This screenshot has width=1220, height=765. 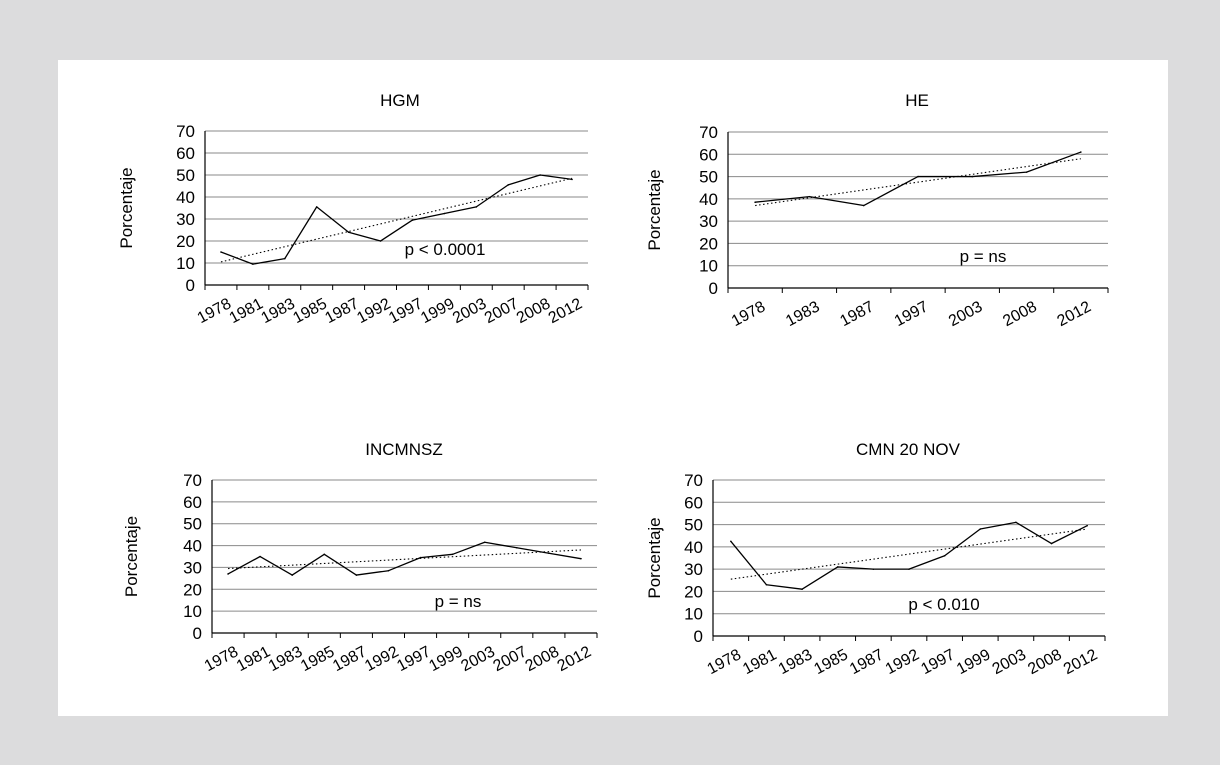 I want to click on xtick-label: 1999, so click(x=973, y=662).